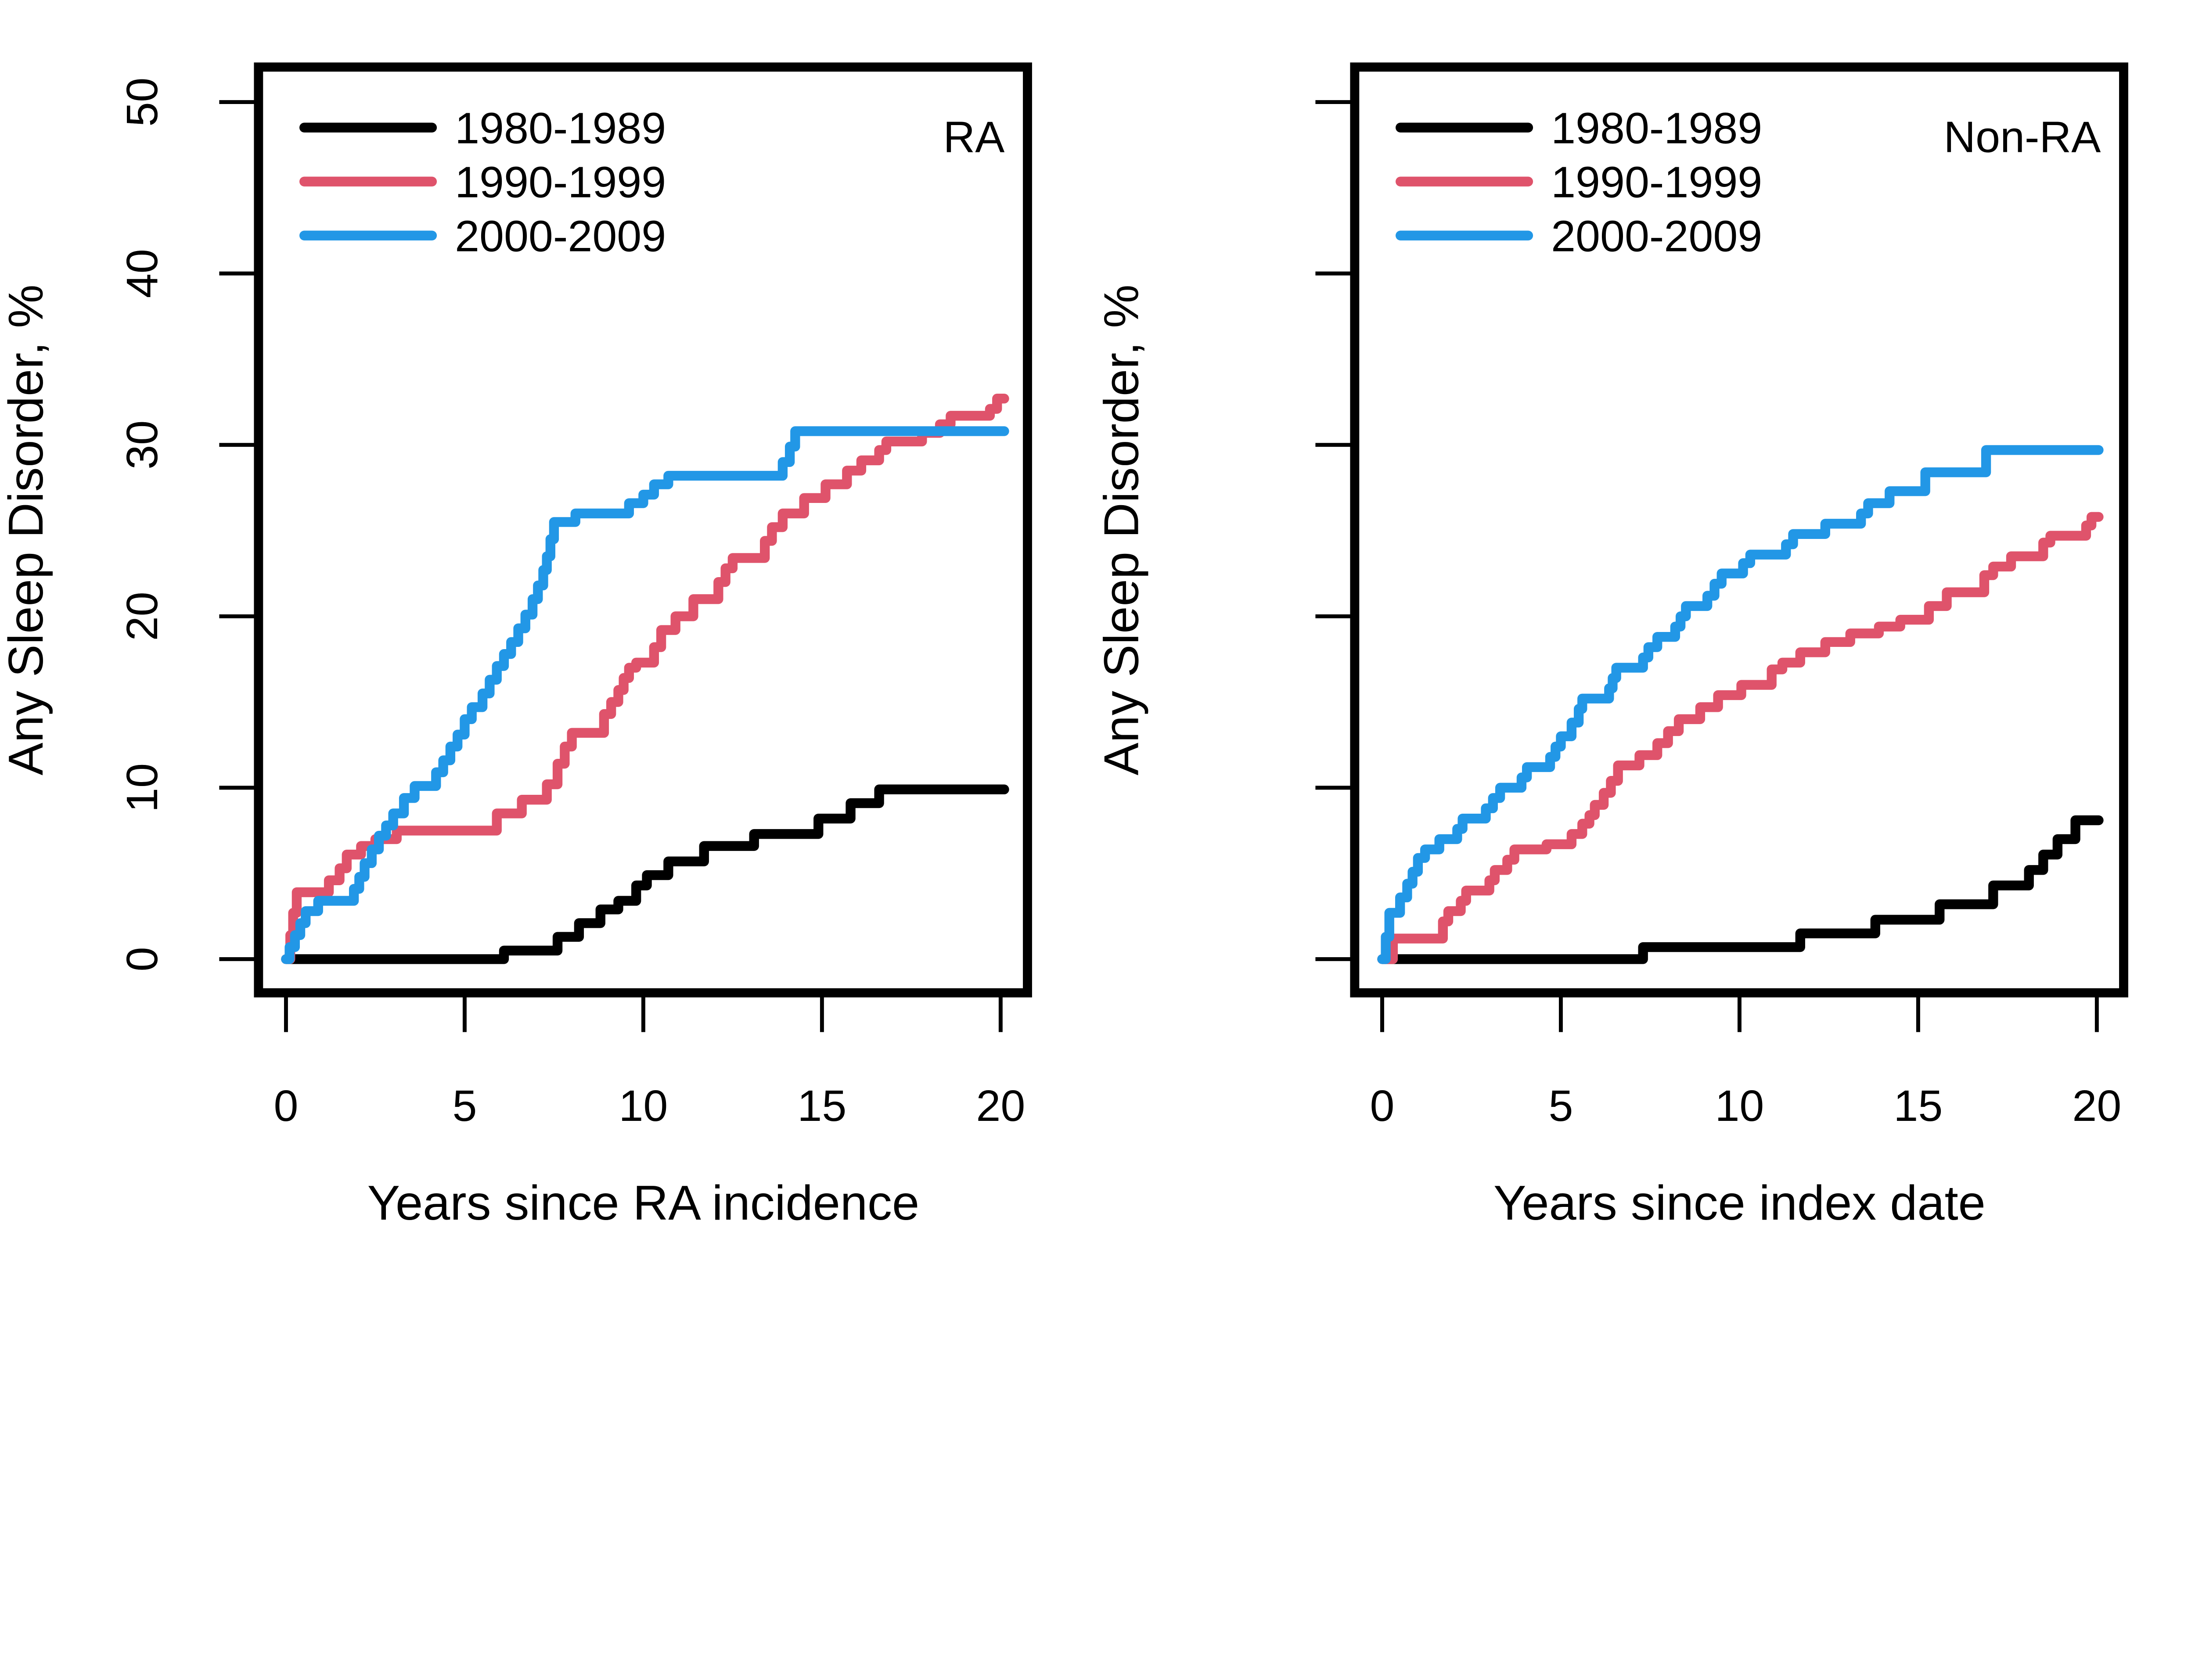  I want to click on panel-label: RA, so click(974, 137).